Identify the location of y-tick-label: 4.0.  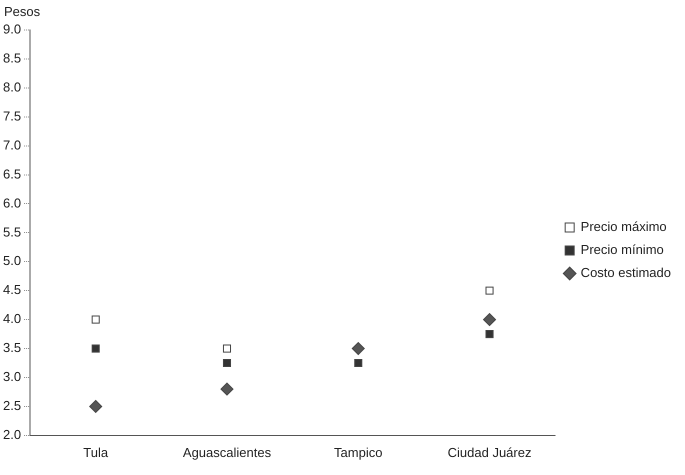
(12, 318).